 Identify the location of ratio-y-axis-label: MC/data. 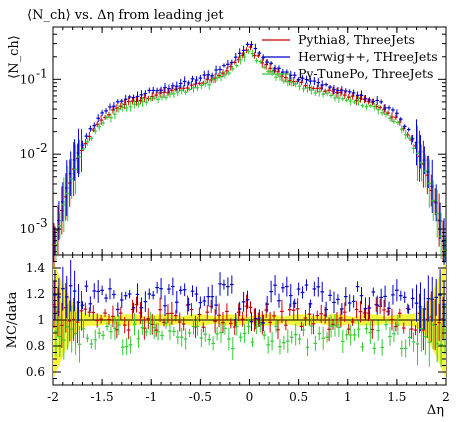
(12, 319).